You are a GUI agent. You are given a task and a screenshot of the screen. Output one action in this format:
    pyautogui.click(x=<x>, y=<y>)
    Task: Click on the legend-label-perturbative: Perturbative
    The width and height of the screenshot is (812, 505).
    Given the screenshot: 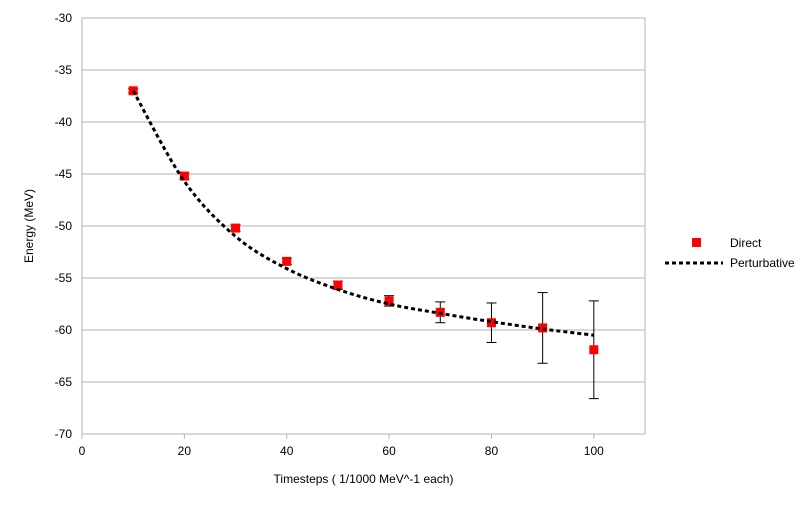 What is the action you would take?
    pyautogui.click(x=762, y=263)
    